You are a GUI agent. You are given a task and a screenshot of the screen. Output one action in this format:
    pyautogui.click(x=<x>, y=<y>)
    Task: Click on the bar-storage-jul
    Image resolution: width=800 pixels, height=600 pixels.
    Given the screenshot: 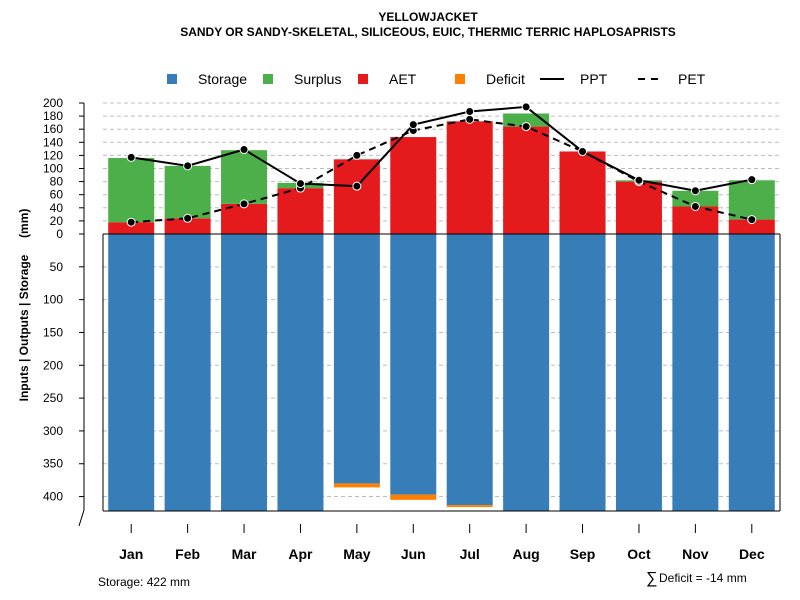 What is the action you would take?
    pyautogui.click(x=469, y=370)
    